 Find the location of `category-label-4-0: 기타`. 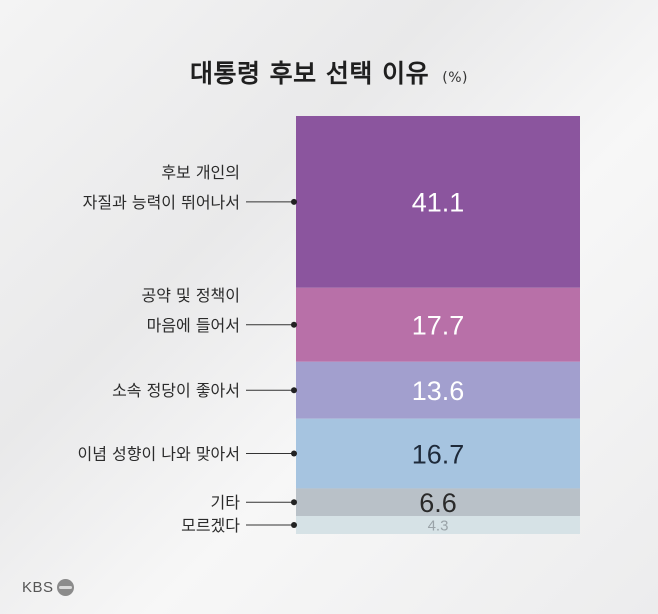

category-label-4-0: 기타 is located at coordinates (226, 502).